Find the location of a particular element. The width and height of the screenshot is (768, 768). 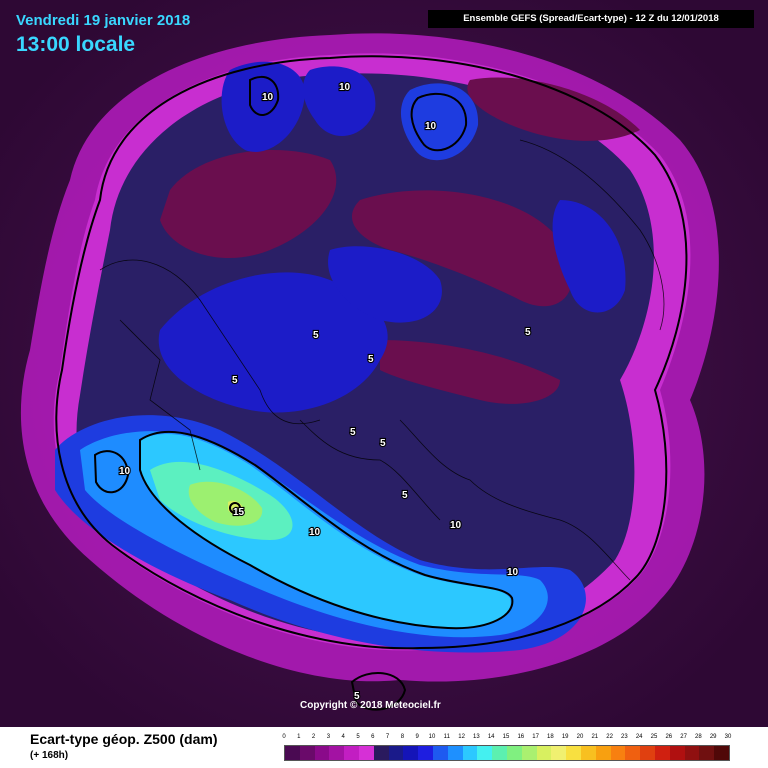

scale-tick-label: 20 is located at coordinates (580, 737).